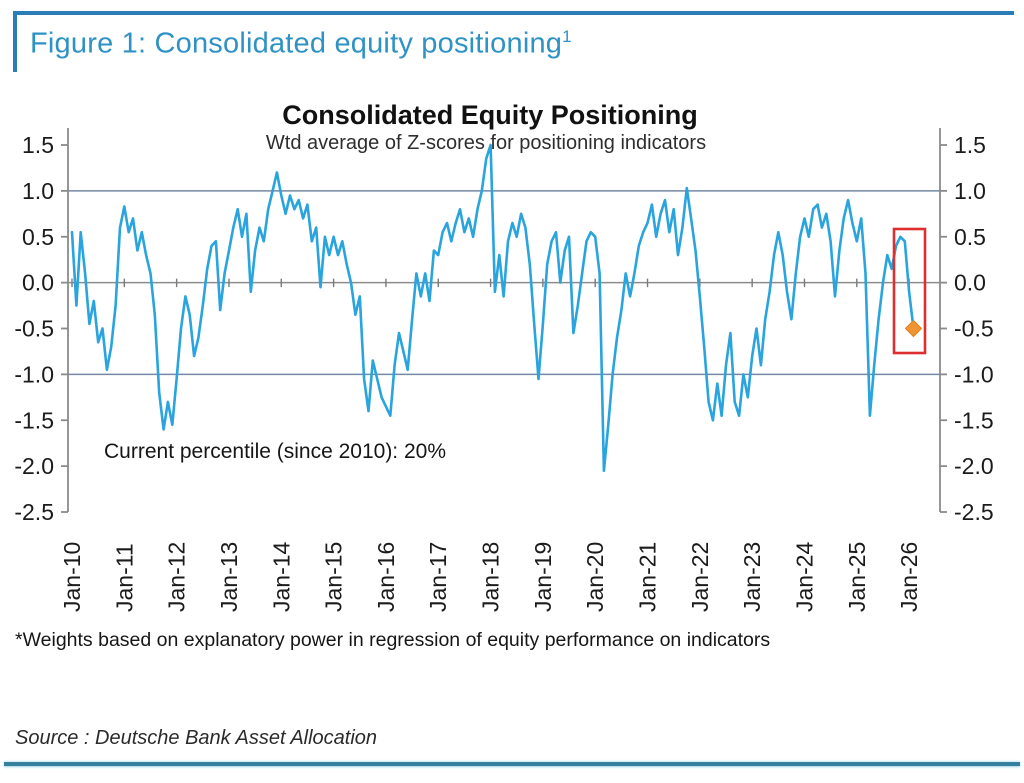 The image size is (1024, 783). I want to click on x-axis-label: Jan-15, so click(334, 577).